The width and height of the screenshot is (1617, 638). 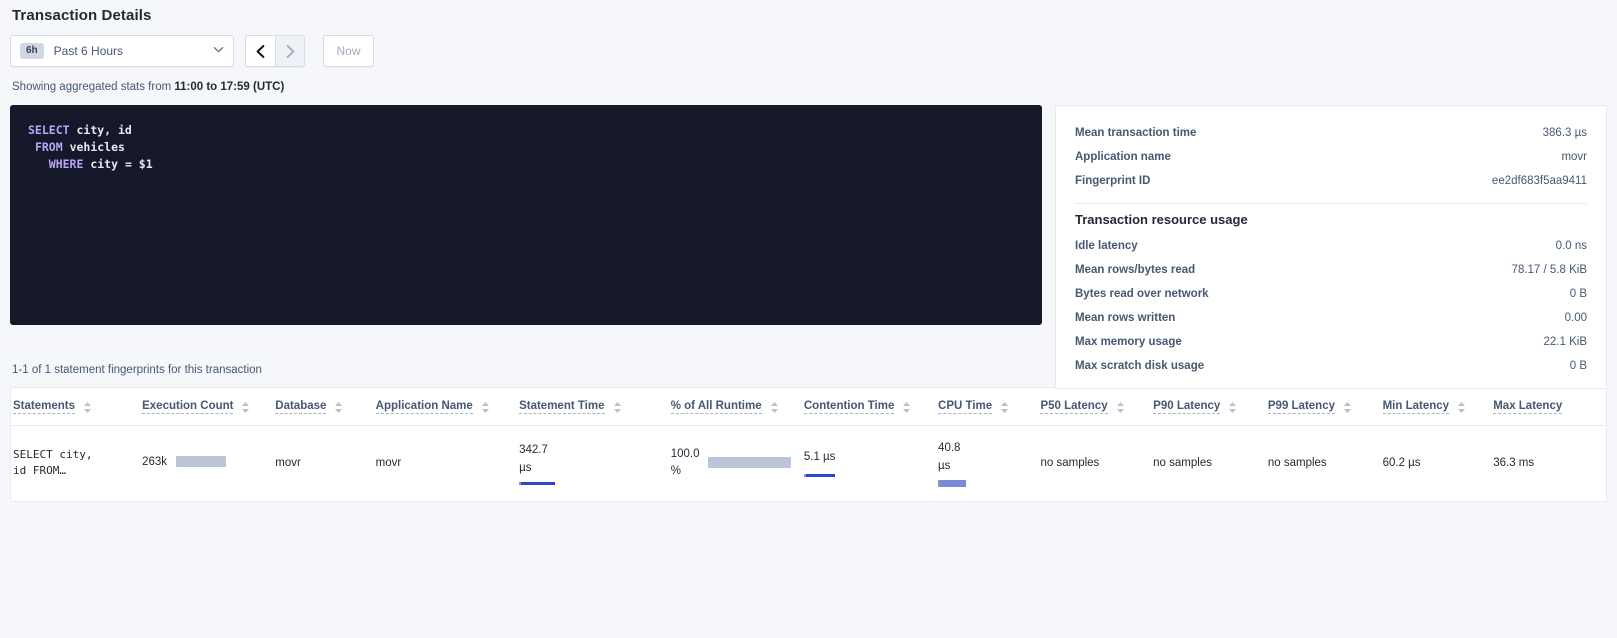 I want to click on stat-label: Application name, so click(x=1123, y=157).